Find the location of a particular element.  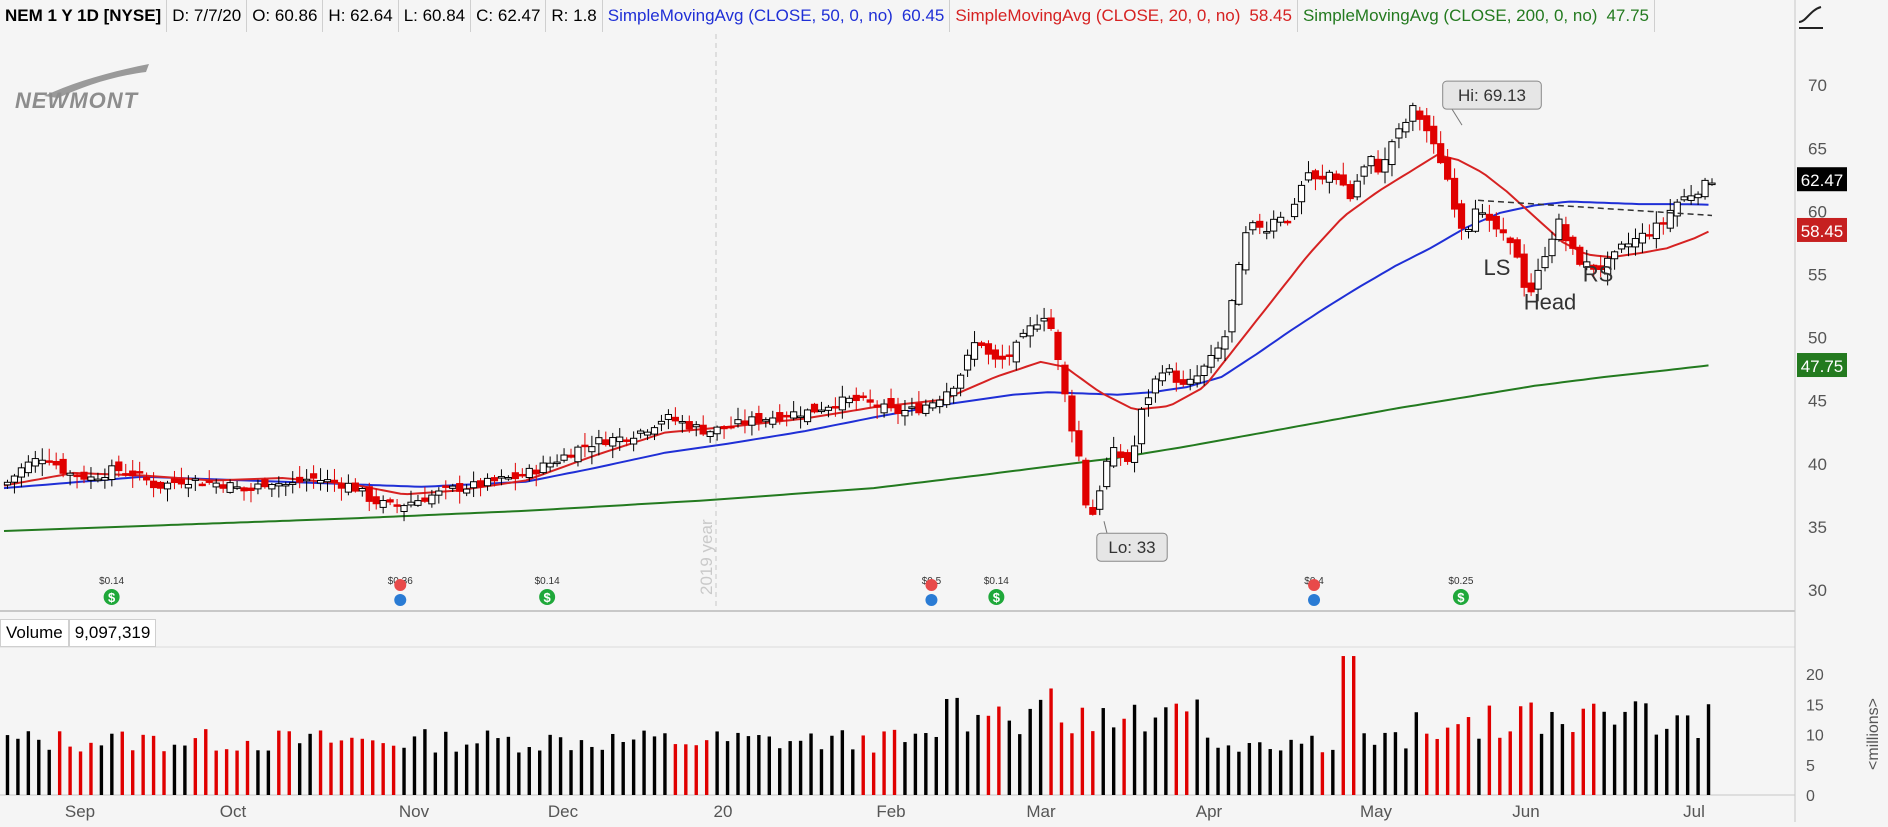

volume-label: Volume is located at coordinates (34, 633).